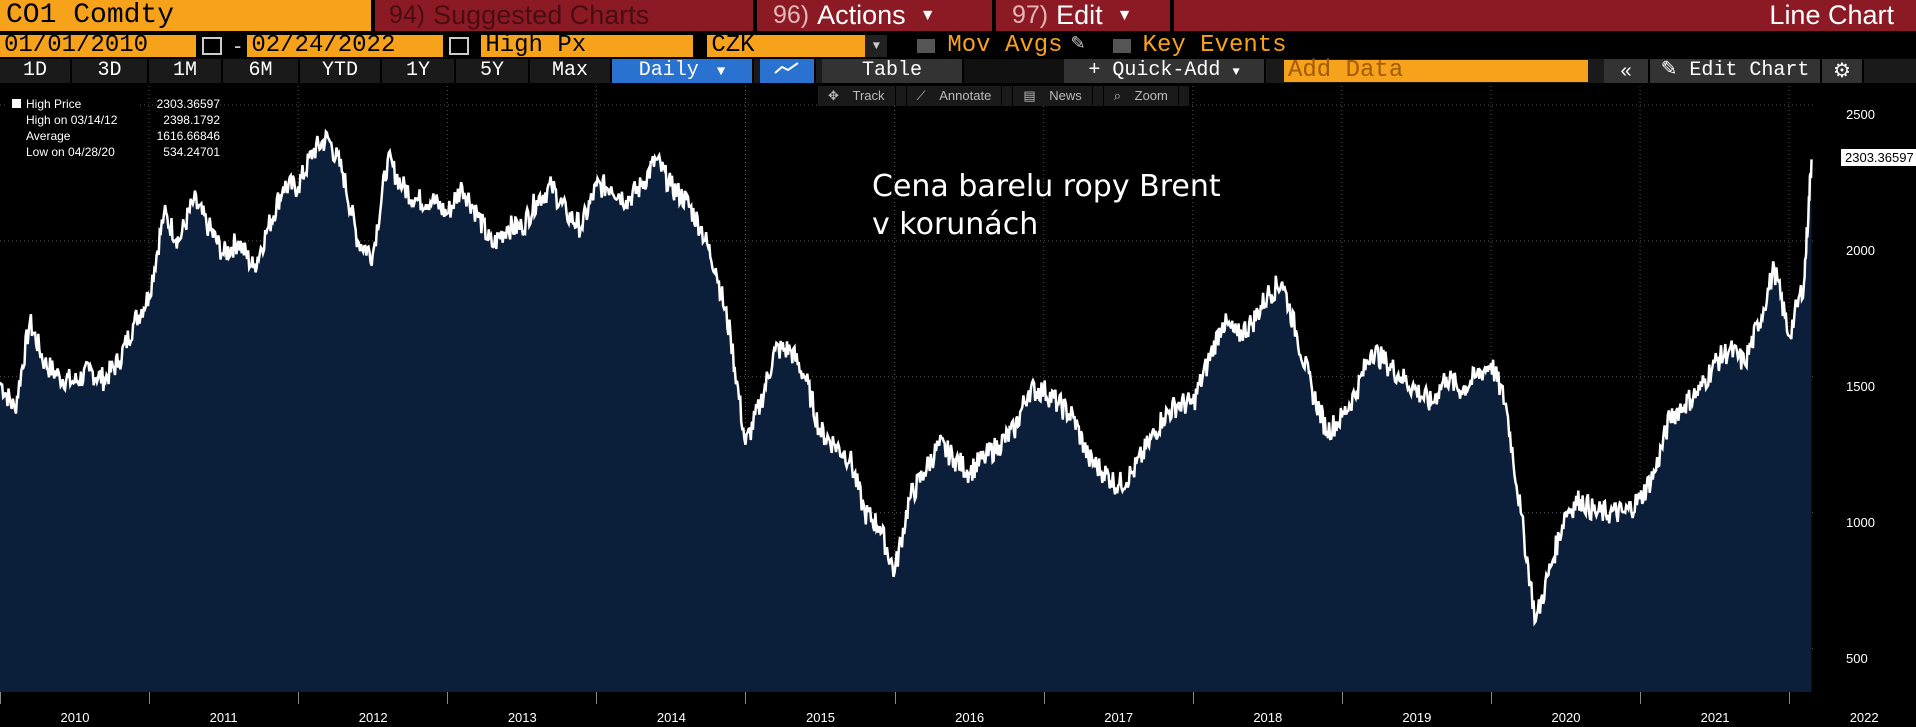  I want to click on period-1m: 1M, so click(186, 71).